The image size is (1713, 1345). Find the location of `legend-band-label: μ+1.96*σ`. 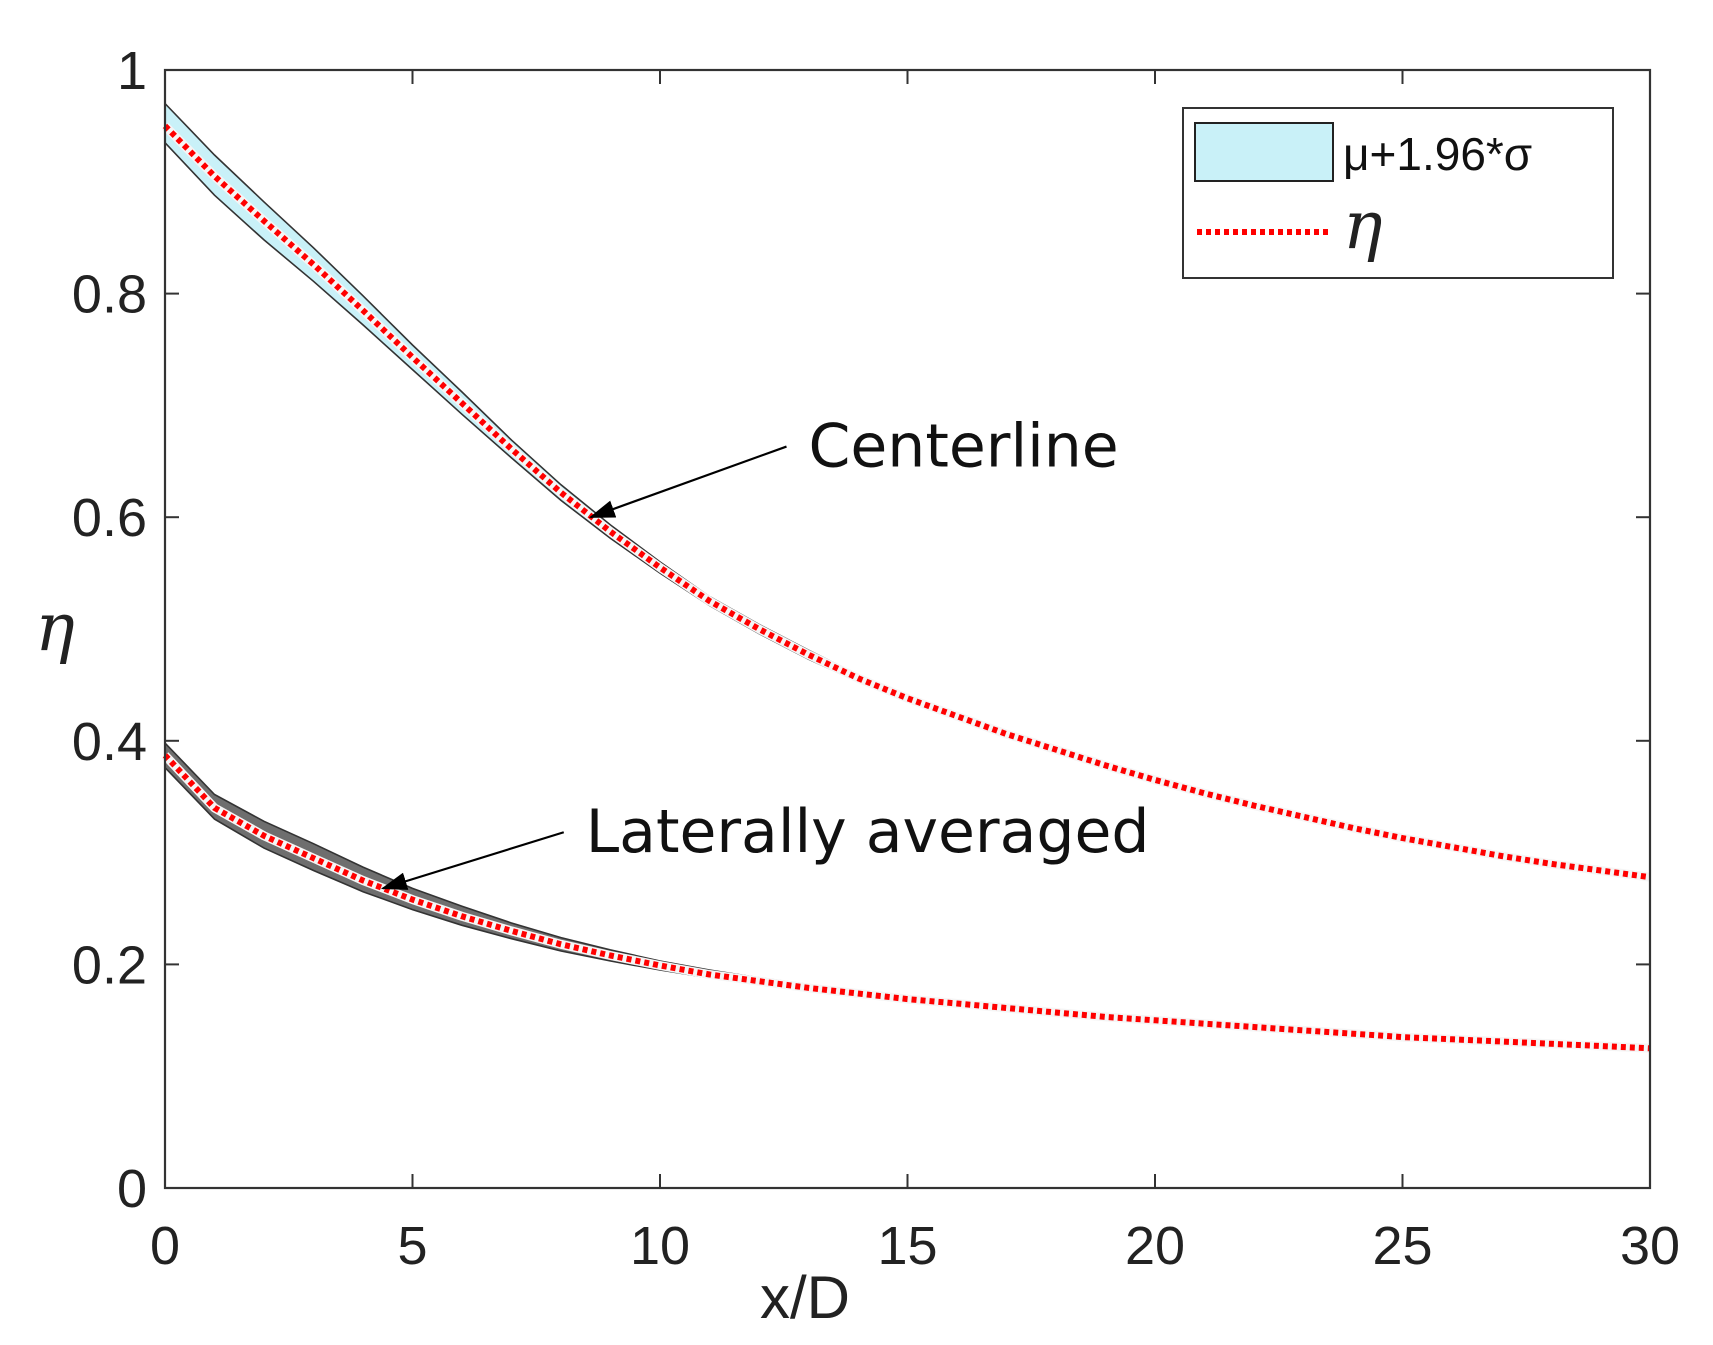

legend-band-label: μ+1.96*σ is located at coordinates (1437, 154).